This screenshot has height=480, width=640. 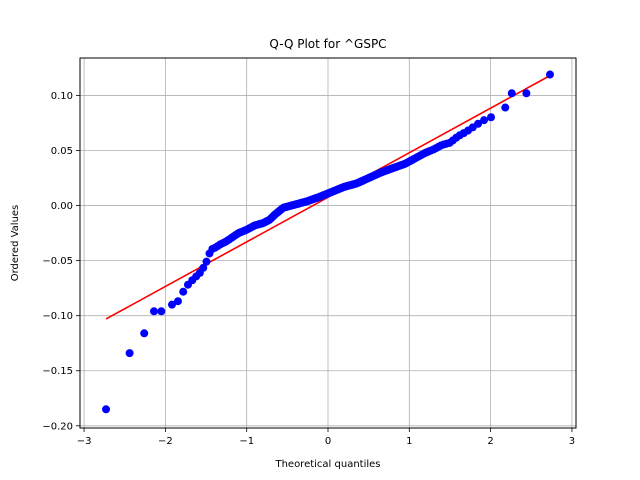 I want to click on x-tick-label: 3, so click(x=572, y=441).